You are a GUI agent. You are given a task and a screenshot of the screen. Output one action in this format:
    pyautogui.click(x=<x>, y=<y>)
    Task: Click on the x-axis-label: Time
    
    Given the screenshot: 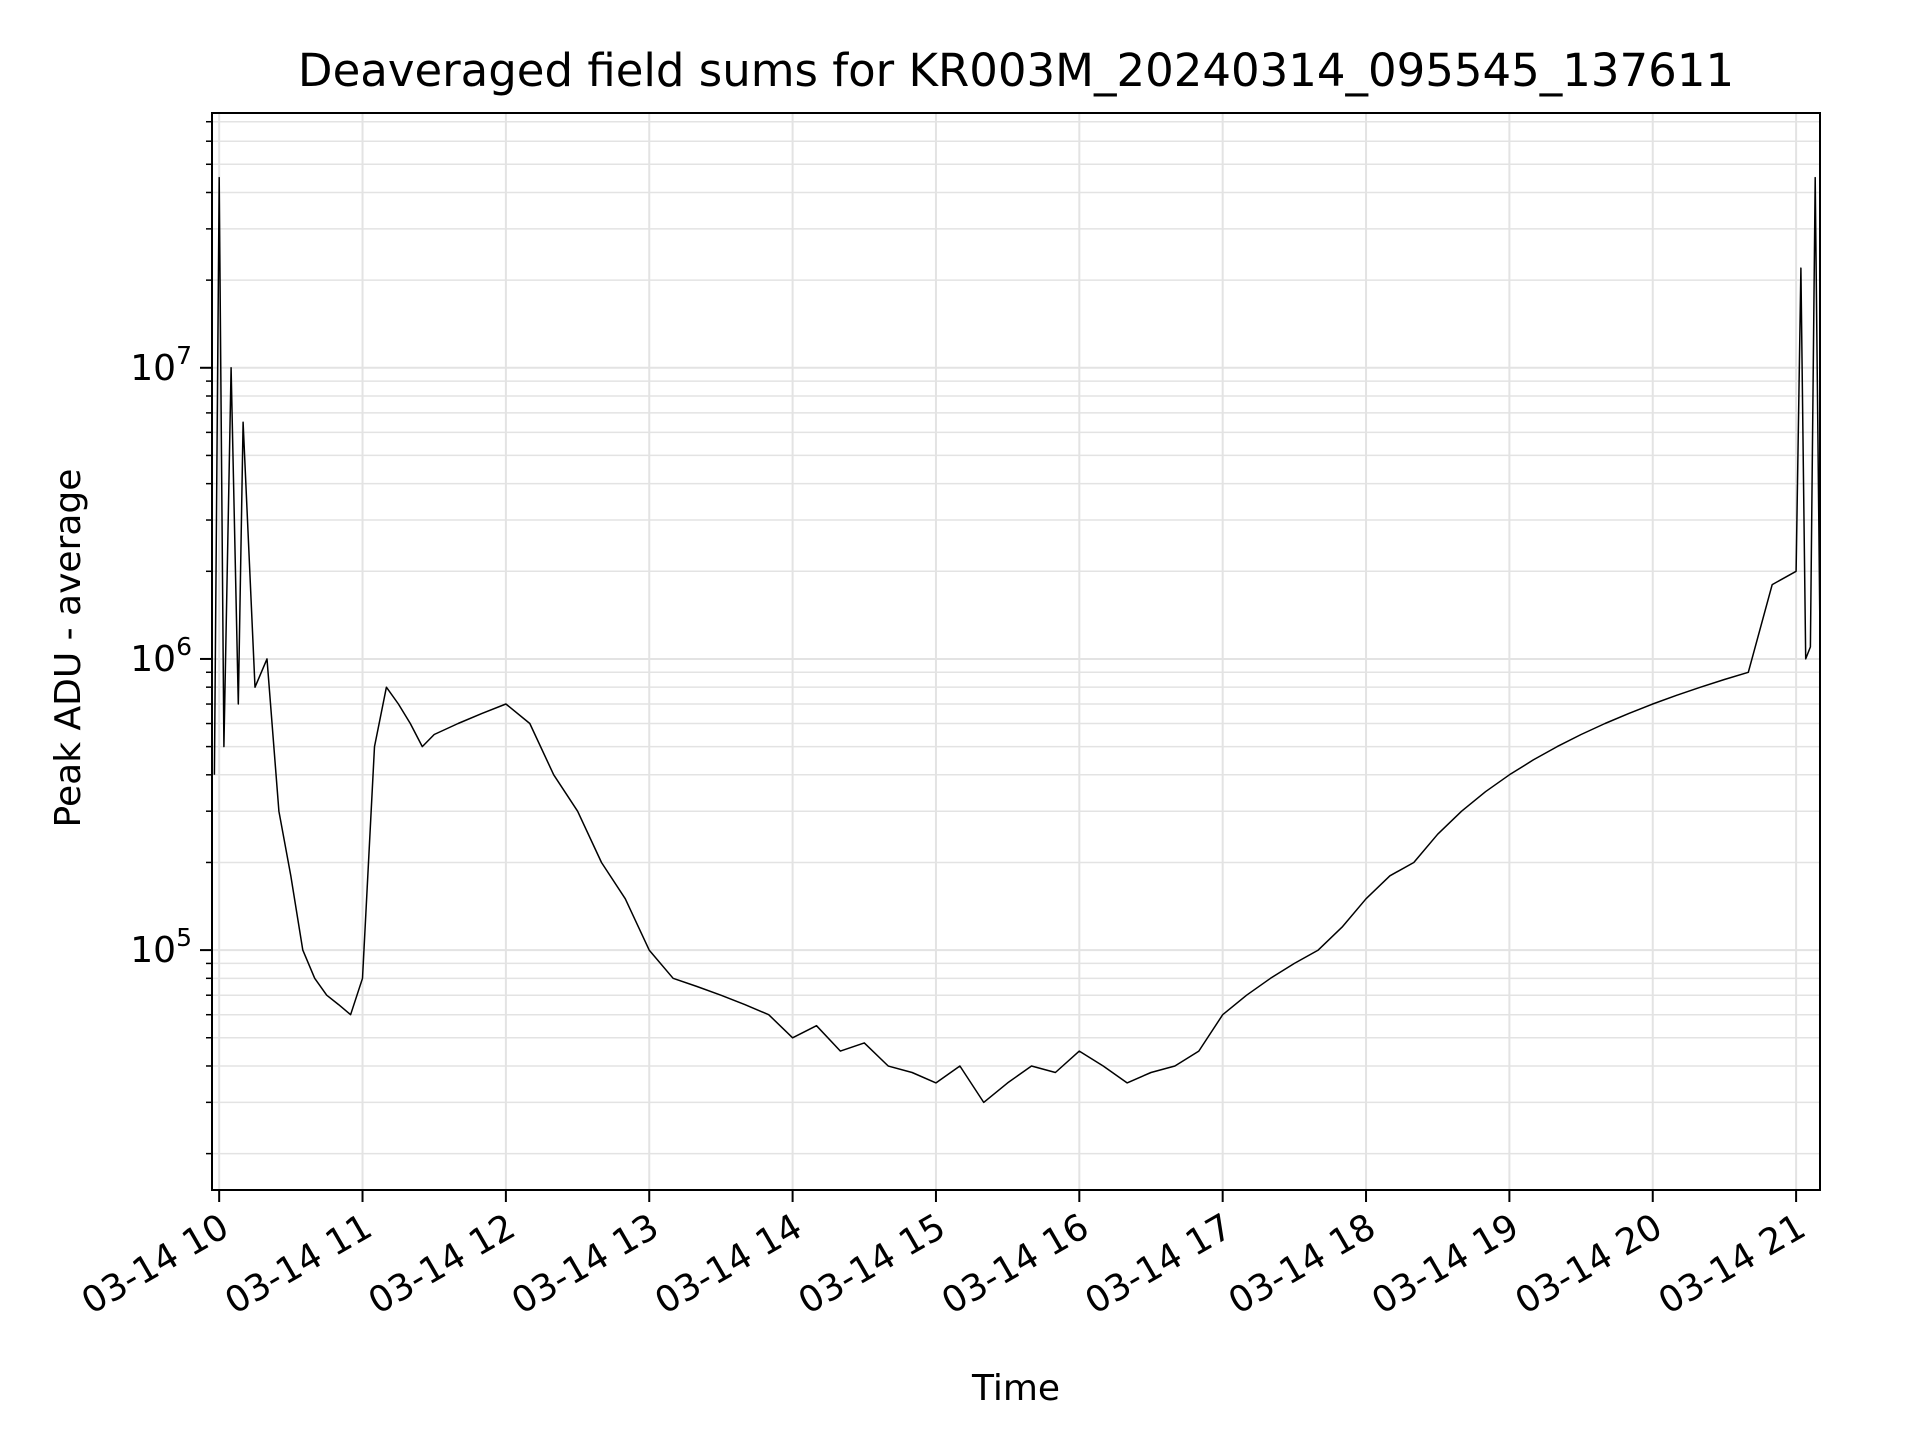 What is the action you would take?
    pyautogui.click(x=1015, y=1388)
    